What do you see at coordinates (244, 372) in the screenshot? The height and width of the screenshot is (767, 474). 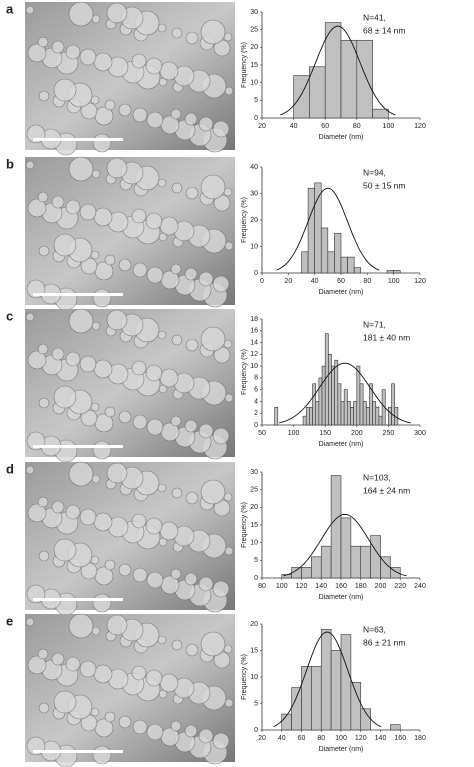 I see `y-axis-label: Frequency (%)` at bounding box center [244, 372].